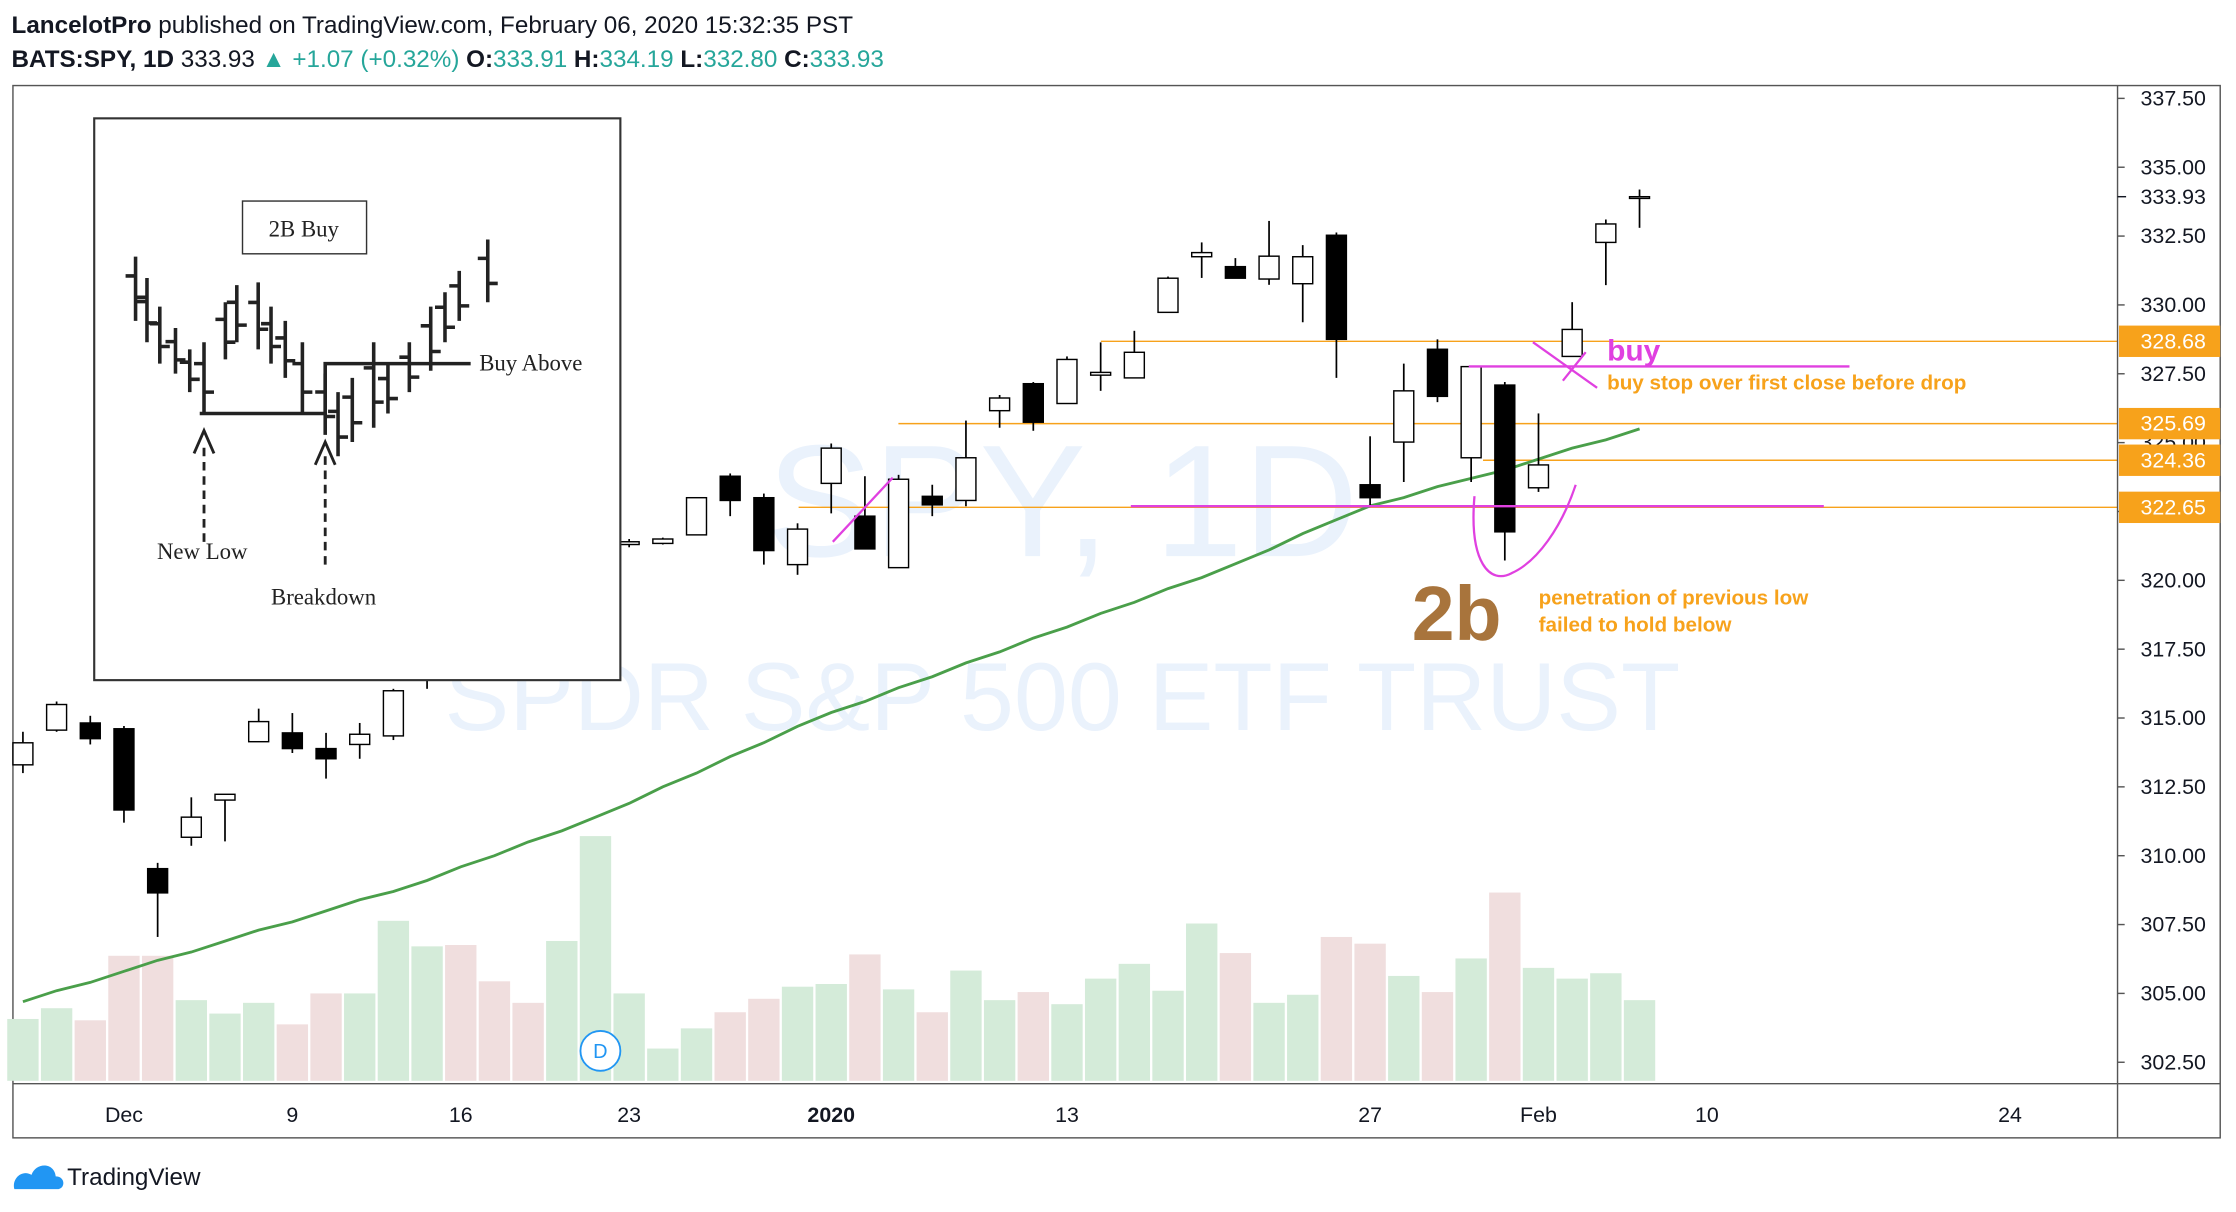  I want to click on inset-bars, so click(311, 348).